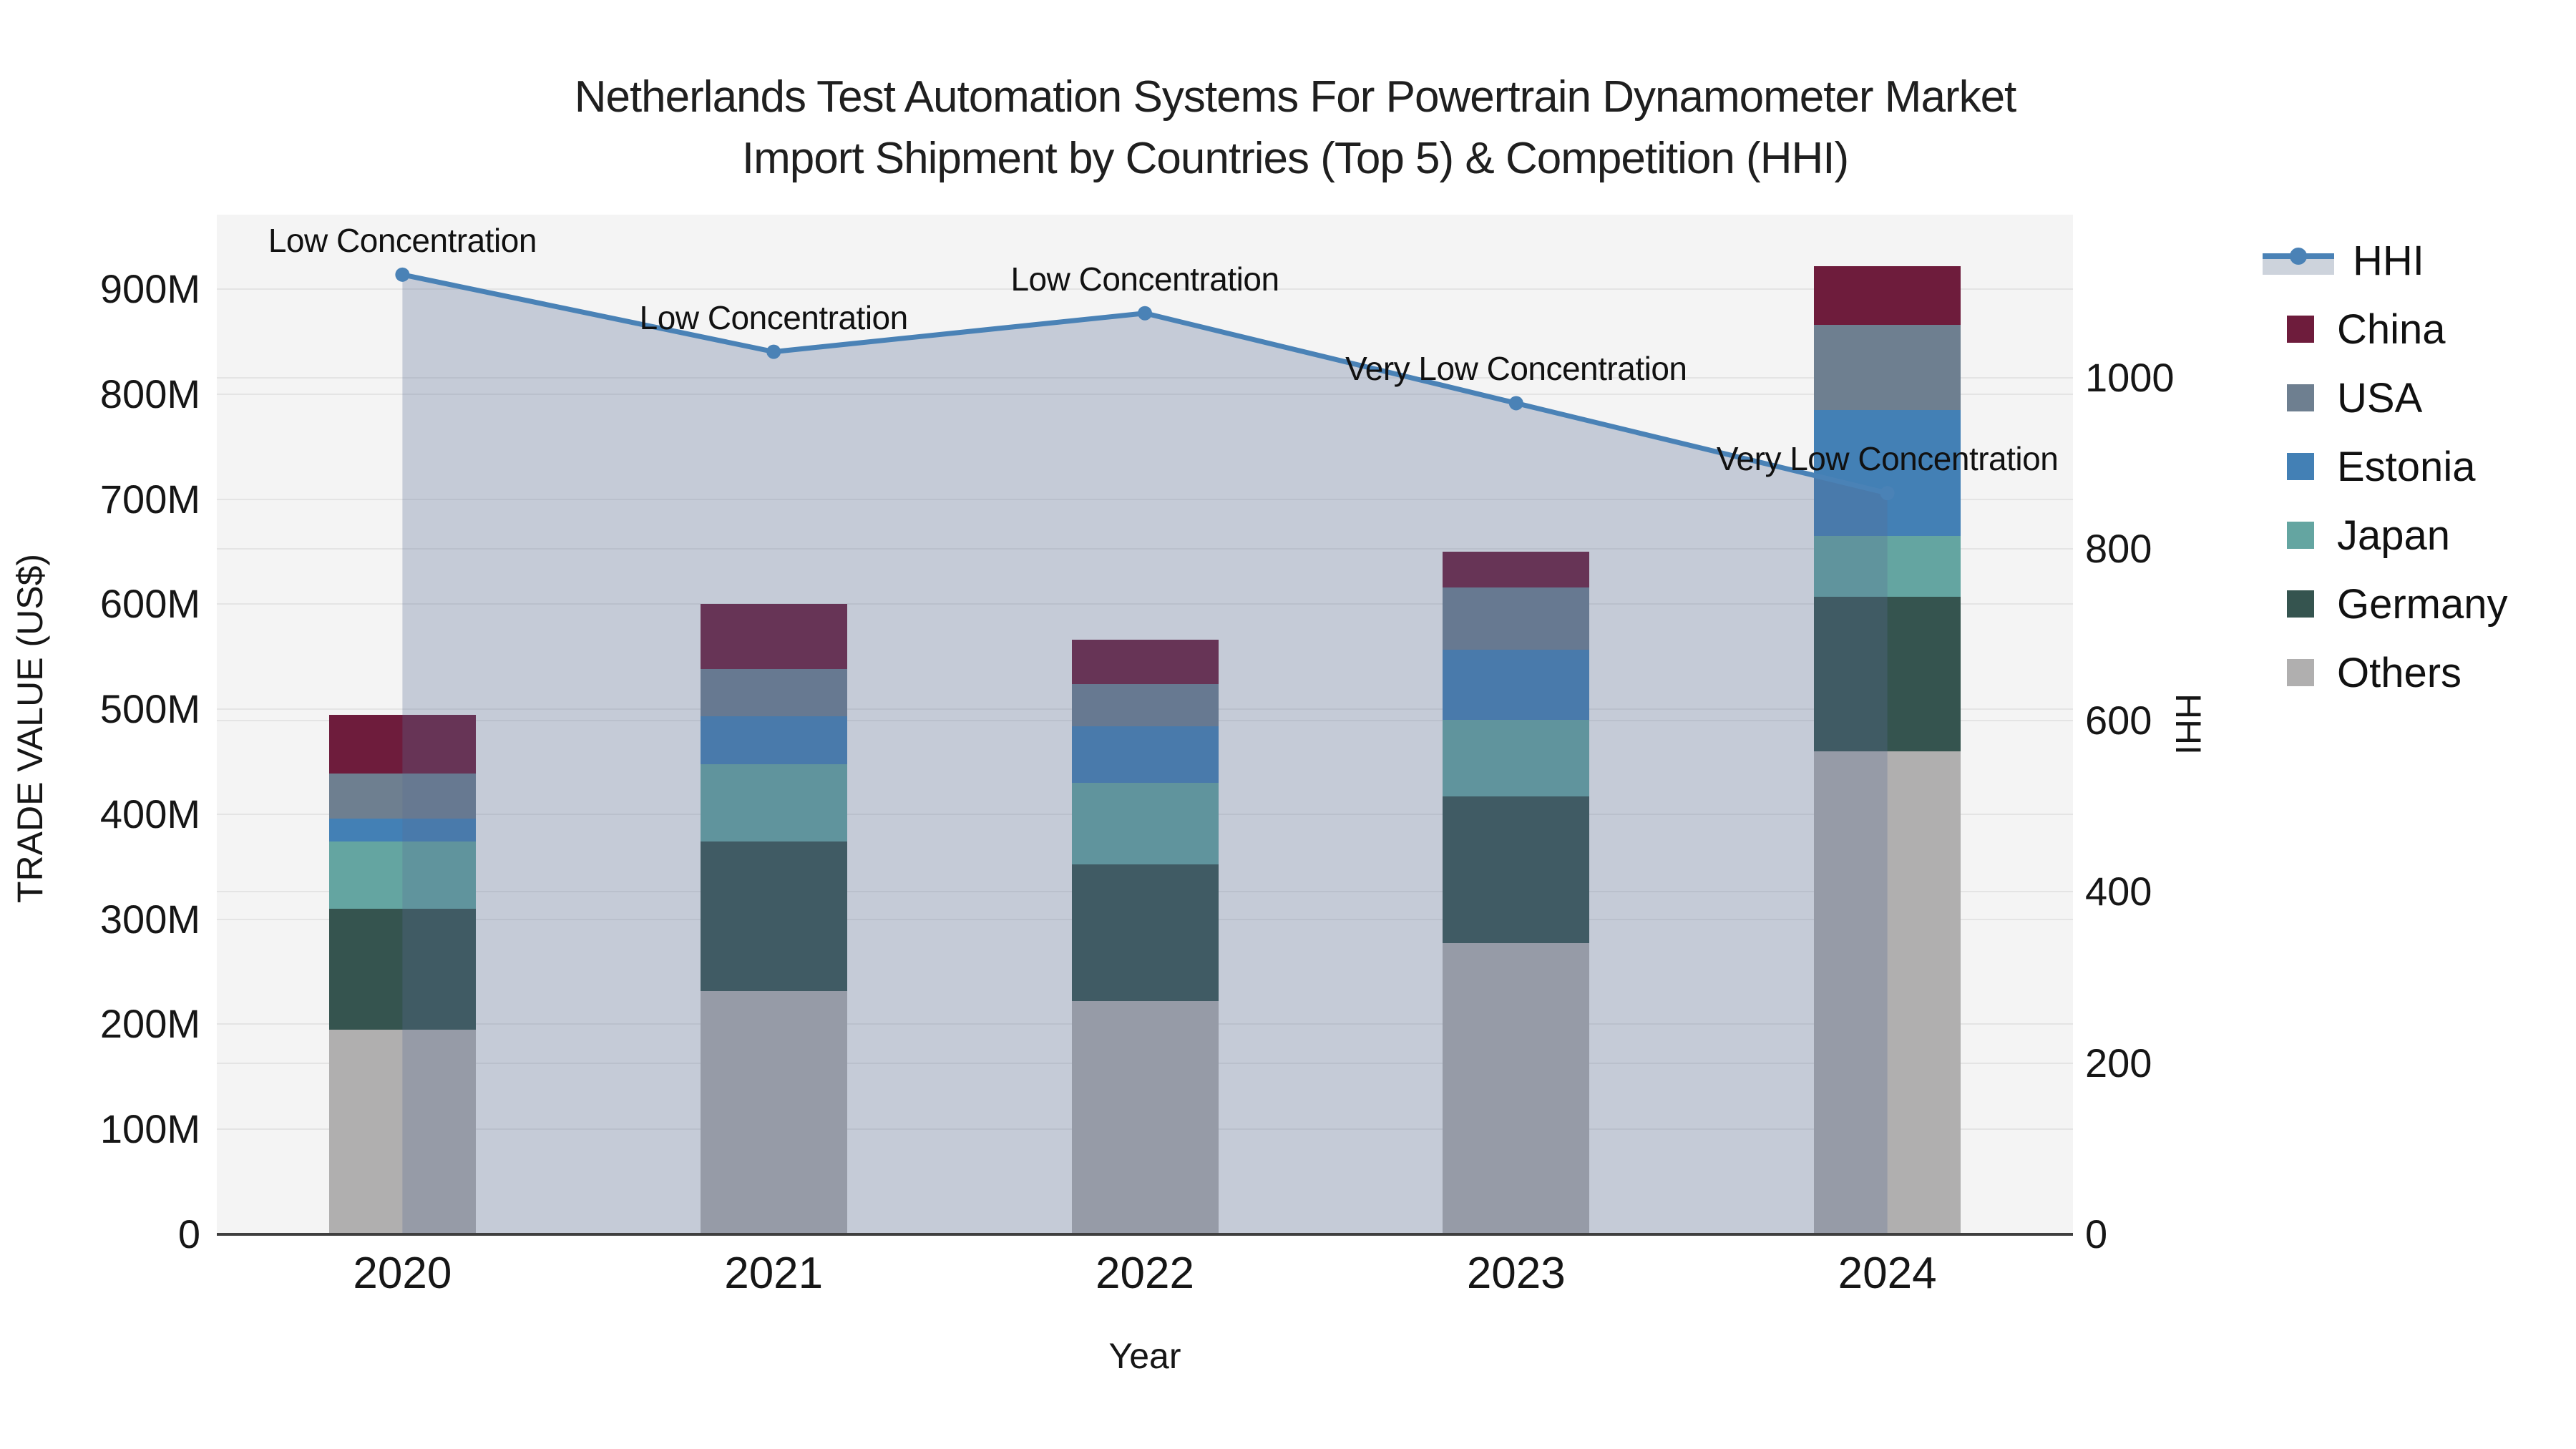 The height and width of the screenshot is (1449, 2576). I want to click on legend-swatch-japan, so click(2300, 535).